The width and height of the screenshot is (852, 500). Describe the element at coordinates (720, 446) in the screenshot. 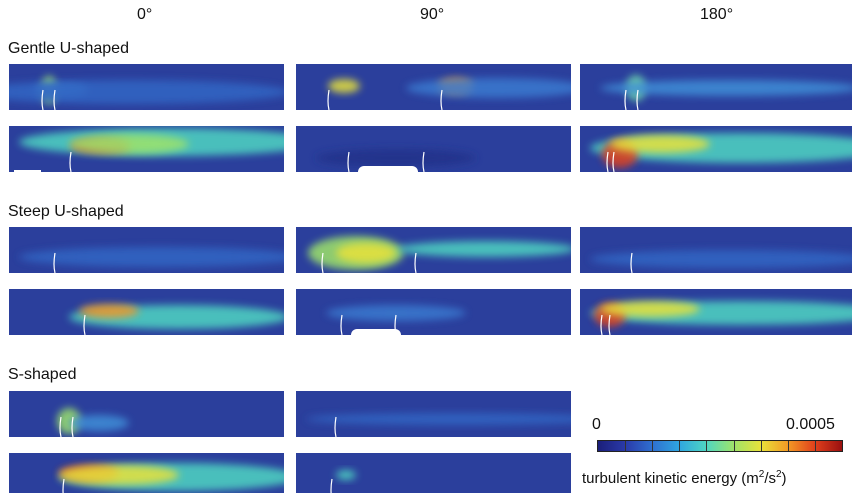

I see `colorbar` at that location.